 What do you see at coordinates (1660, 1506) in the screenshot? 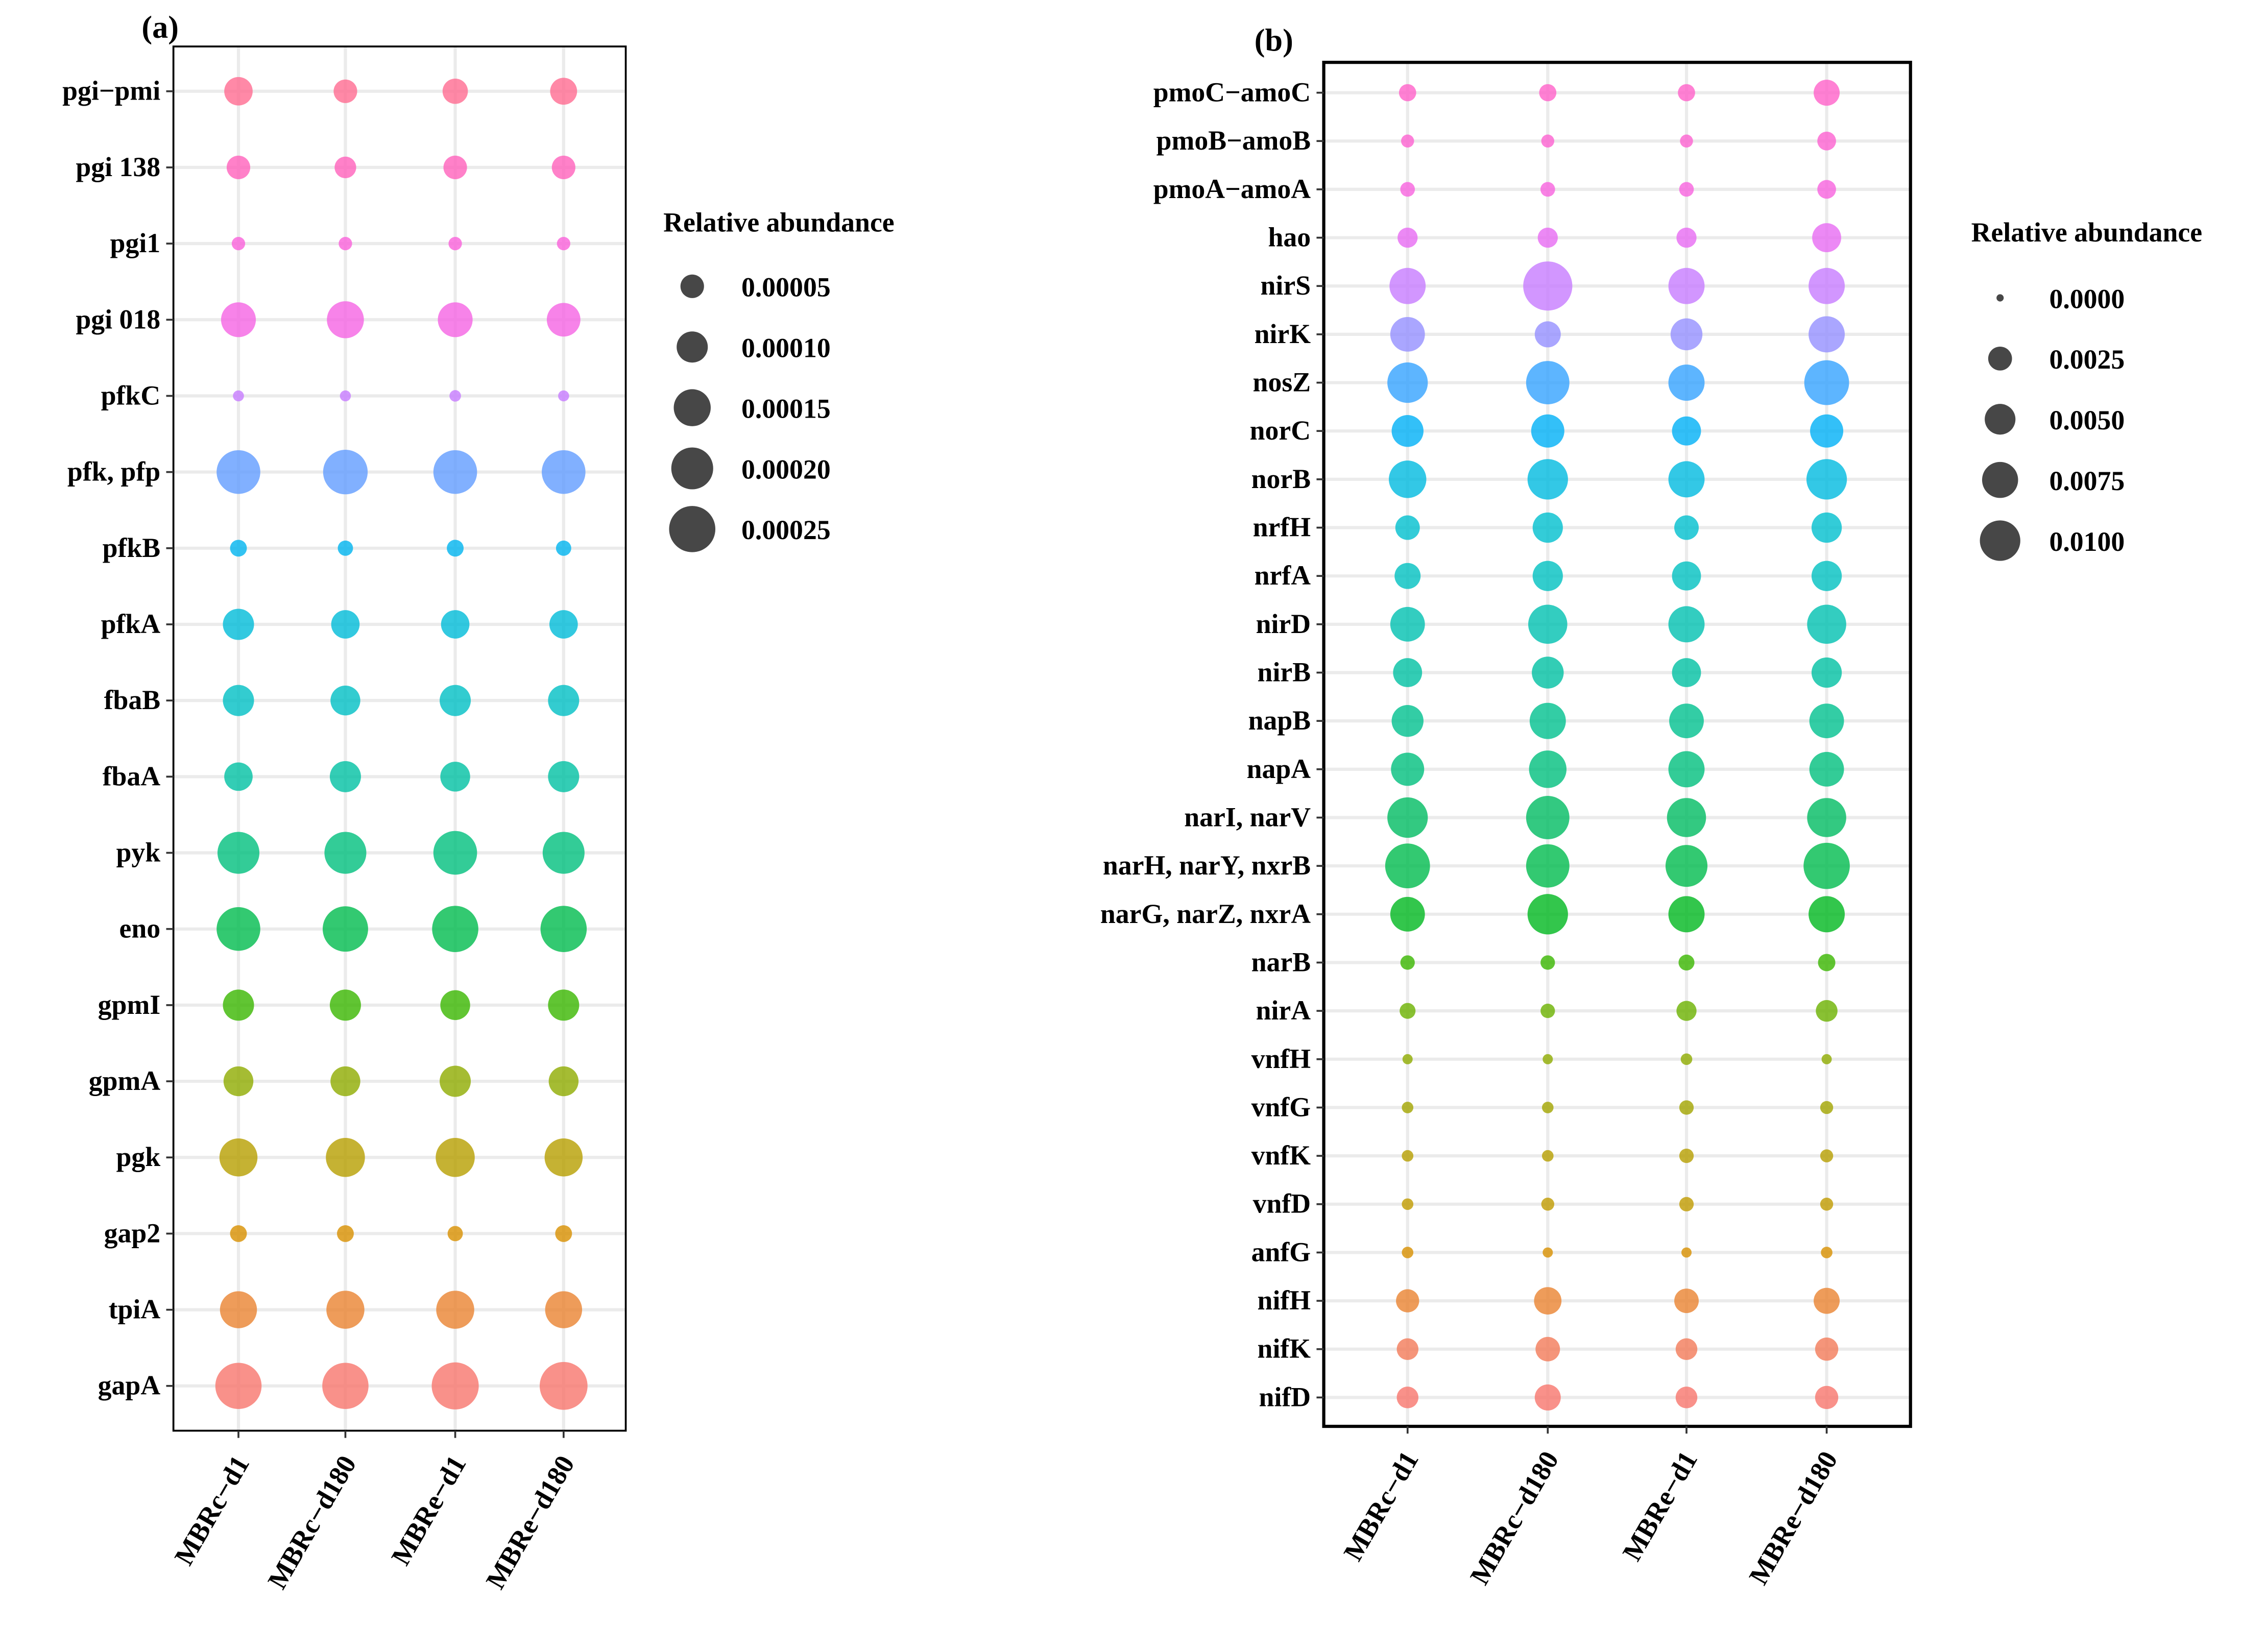
I see `x-tick-label: MBRe−d1` at bounding box center [1660, 1506].